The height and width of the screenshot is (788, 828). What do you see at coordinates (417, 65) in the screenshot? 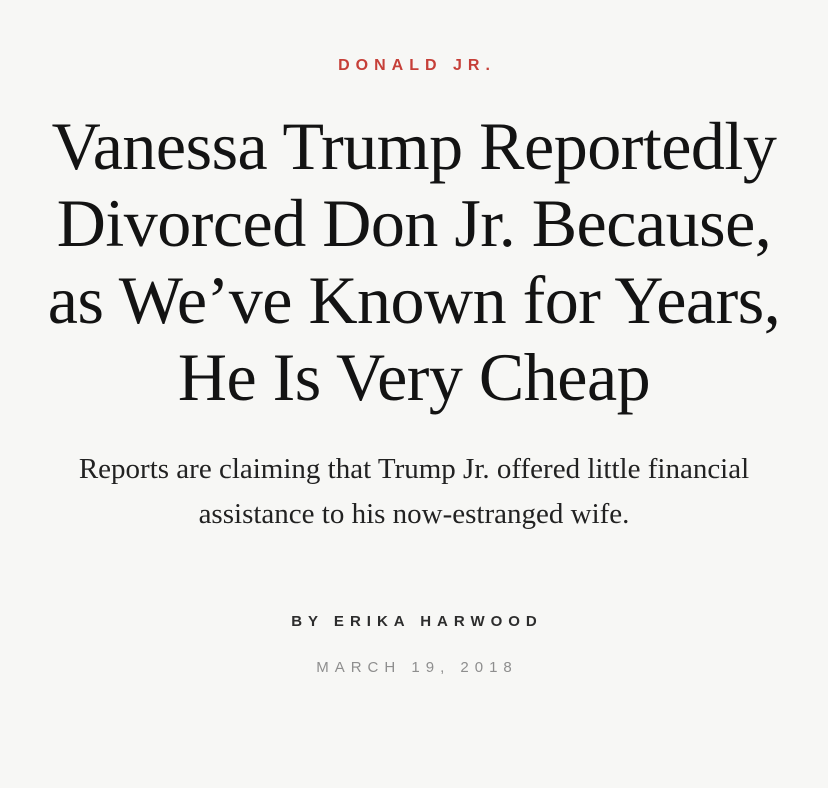
I see `category-link: DONALD JR.` at bounding box center [417, 65].